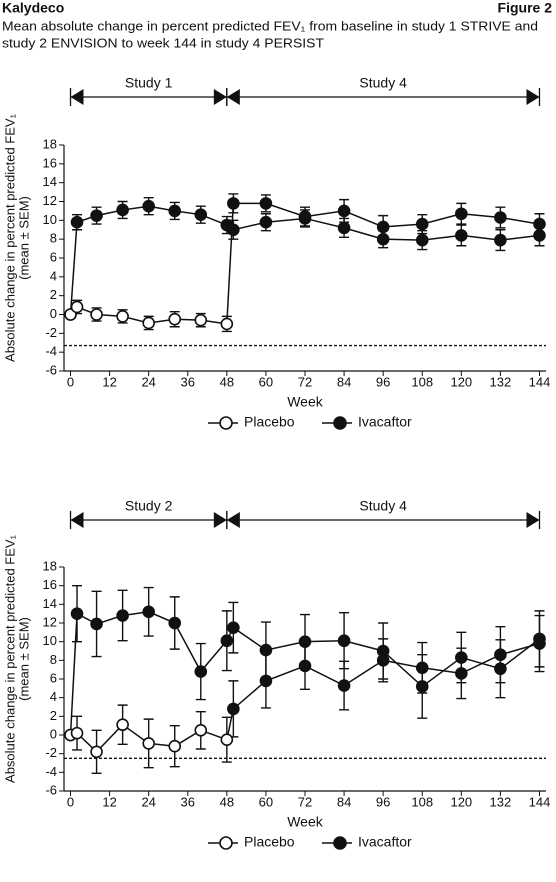  What do you see at coordinates (70, 801) in the screenshot?
I see `x-tick-label: 0` at bounding box center [70, 801].